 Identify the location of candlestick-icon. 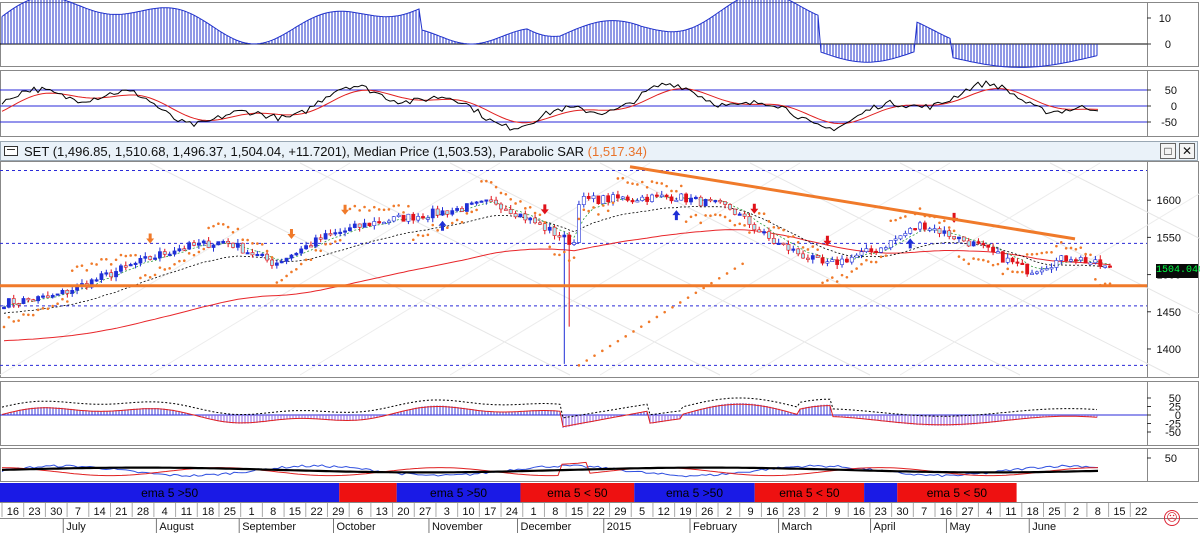
(11, 151).